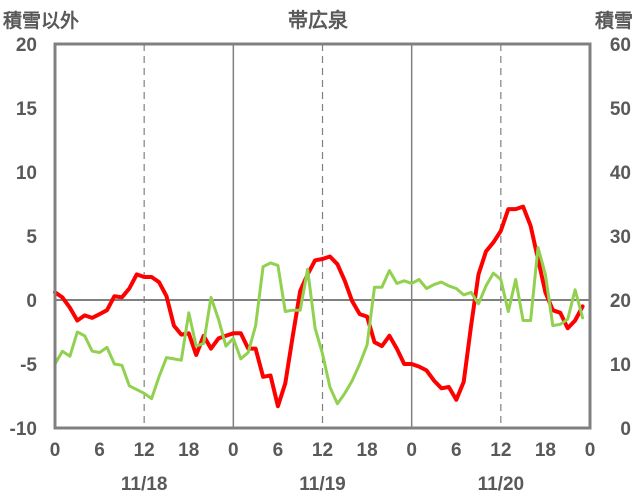  What do you see at coordinates (322, 484) in the screenshot?
I see `date-label: 11/19` at bounding box center [322, 484].